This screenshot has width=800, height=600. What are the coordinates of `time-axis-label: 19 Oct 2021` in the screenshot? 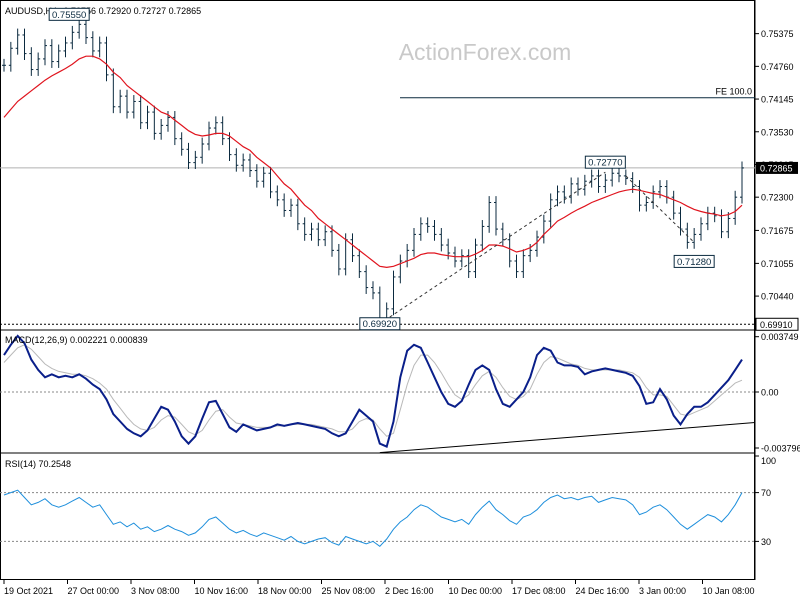 It's located at (28, 591).